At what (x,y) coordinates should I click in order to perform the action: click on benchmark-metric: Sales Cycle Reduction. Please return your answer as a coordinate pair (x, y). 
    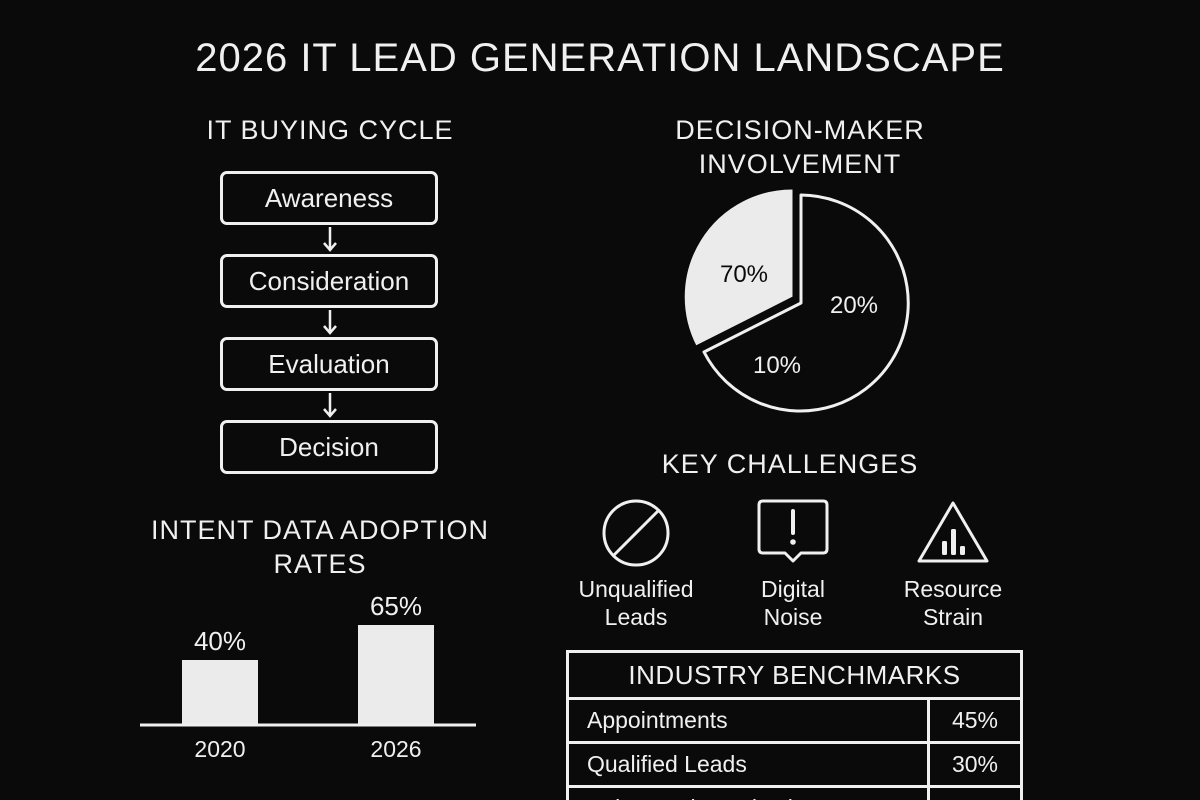
    Looking at the image, I should click on (749, 794).